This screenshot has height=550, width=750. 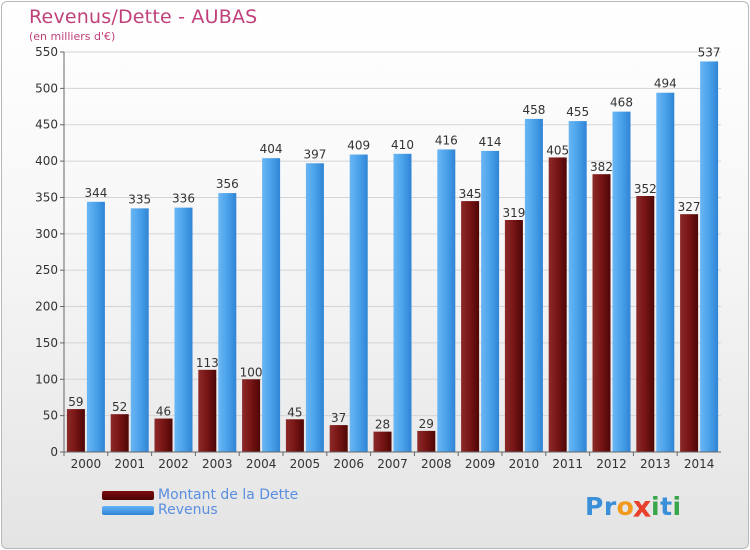 What do you see at coordinates (143, 17) in the screenshot?
I see `chart-title: Revenus/Dette - AUBAS` at bounding box center [143, 17].